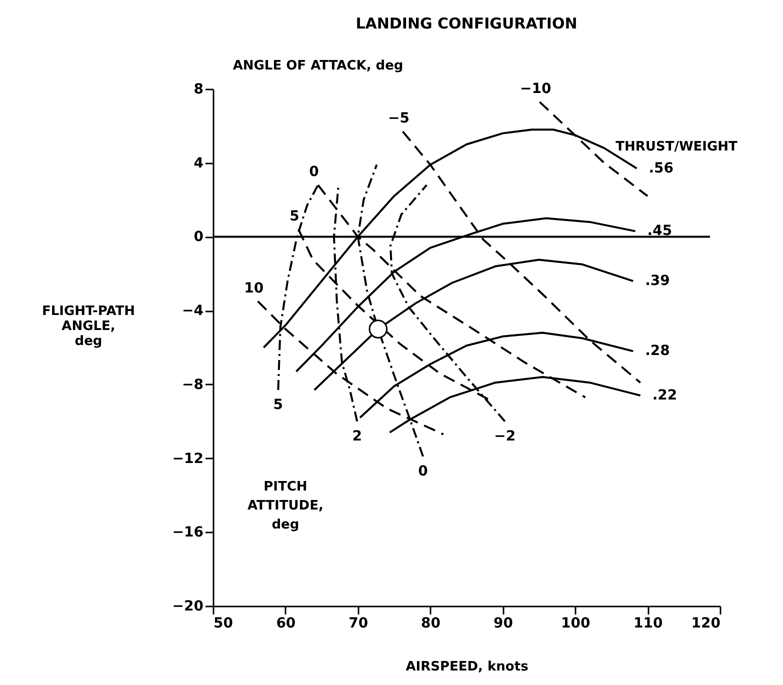 This screenshot has height=685, width=783. What do you see at coordinates (357, 436) in the screenshot?
I see `series-label: 2` at bounding box center [357, 436].